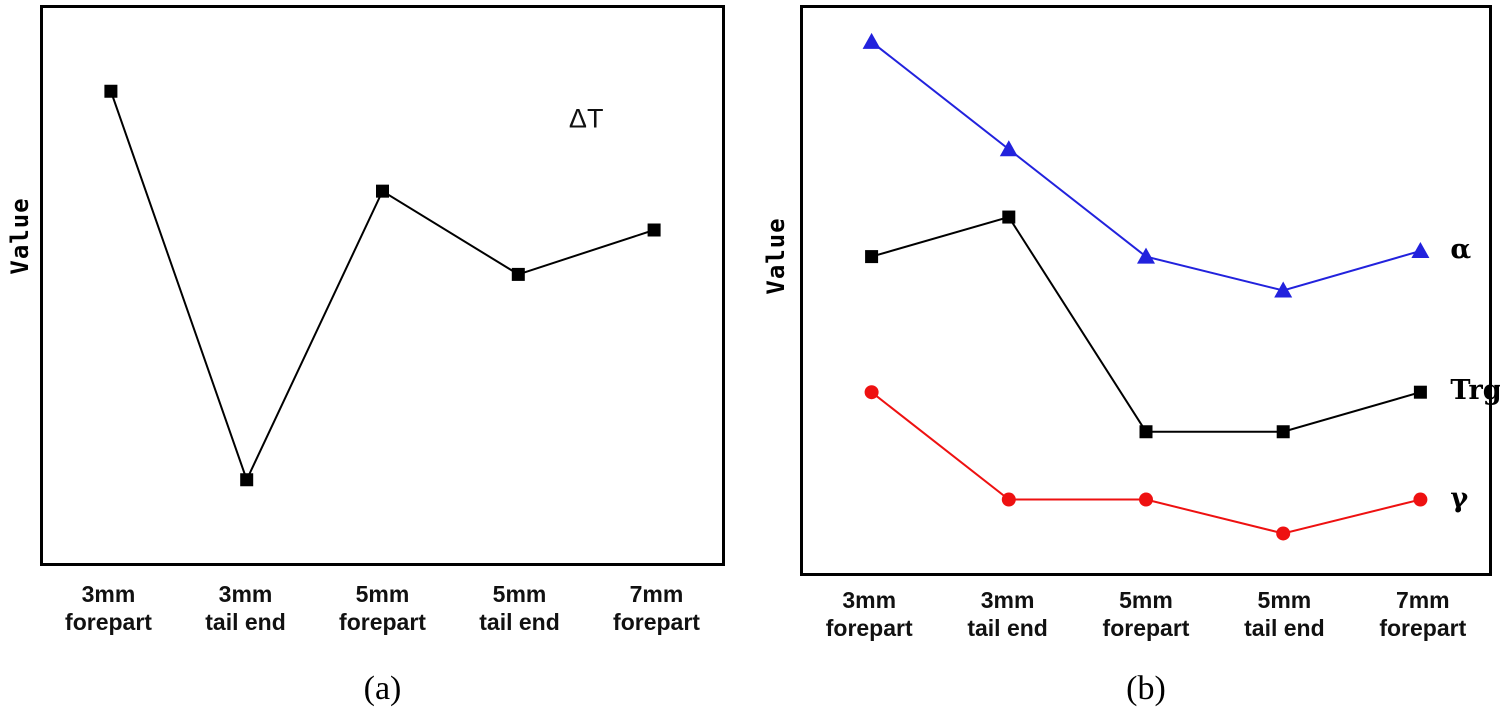 Image resolution: width=1500 pixels, height=716 pixels. Describe the element at coordinates (586, 118) in the screenshot. I see `chart-a-series-annotation: ΔT` at that location.